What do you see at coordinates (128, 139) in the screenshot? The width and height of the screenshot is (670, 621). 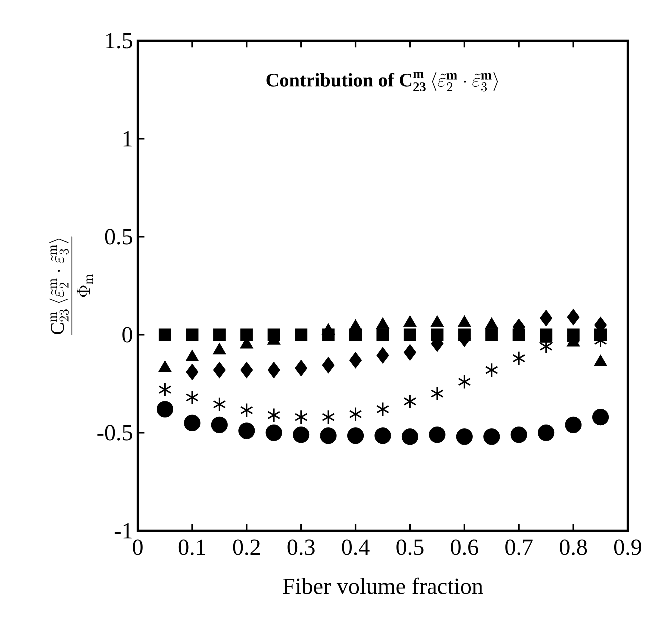 I see `y-tick-label: 1` at bounding box center [128, 139].